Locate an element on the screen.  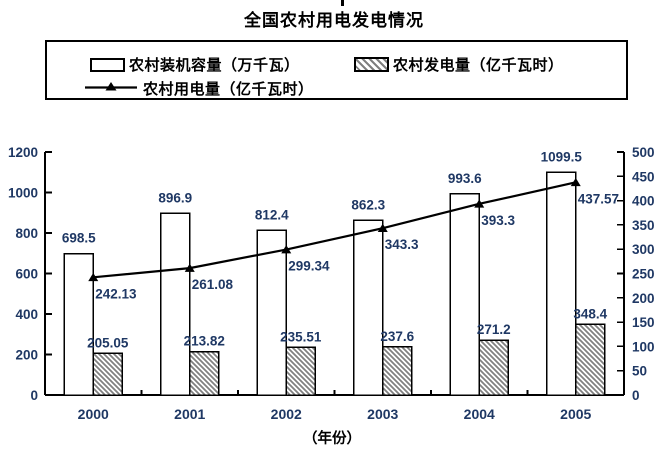
right-axis-tick-label: 300 is located at coordinates (643, 249).